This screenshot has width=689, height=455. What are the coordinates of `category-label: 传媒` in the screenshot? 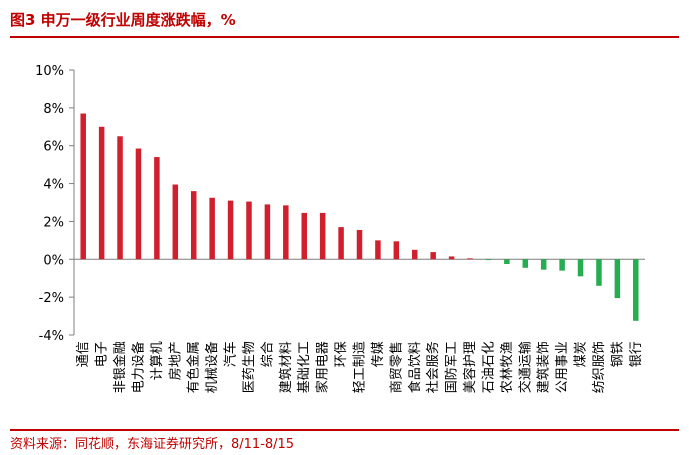 It's located at (378, 354).